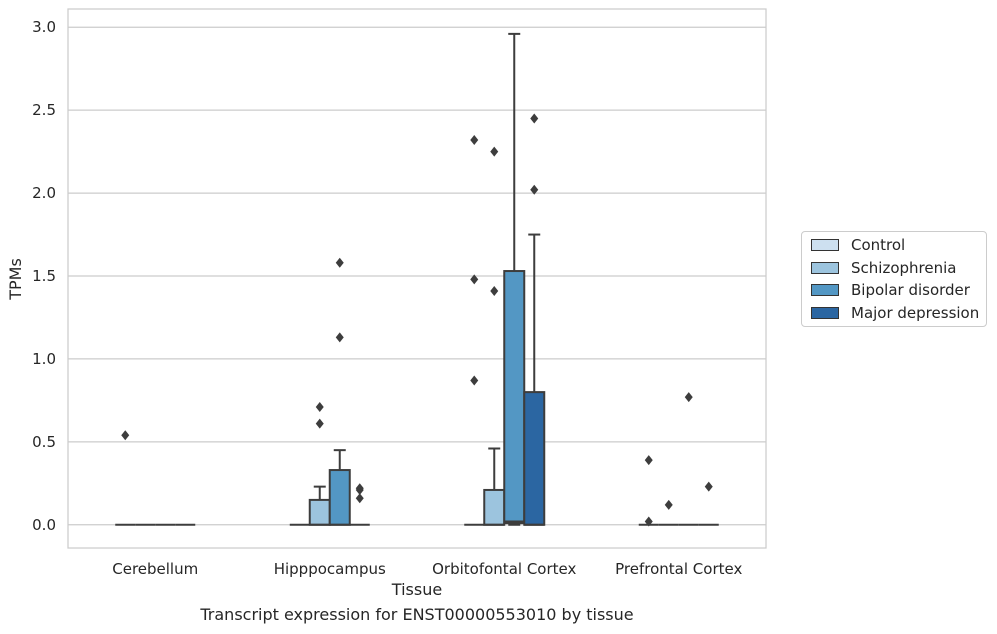 The width and height of the screenshot is (997, 634). What do you see at coordinates (825, 290) in the screenshot?
I see `legend-swatch-bipolar-disorder` at bounding box center [825, 290].